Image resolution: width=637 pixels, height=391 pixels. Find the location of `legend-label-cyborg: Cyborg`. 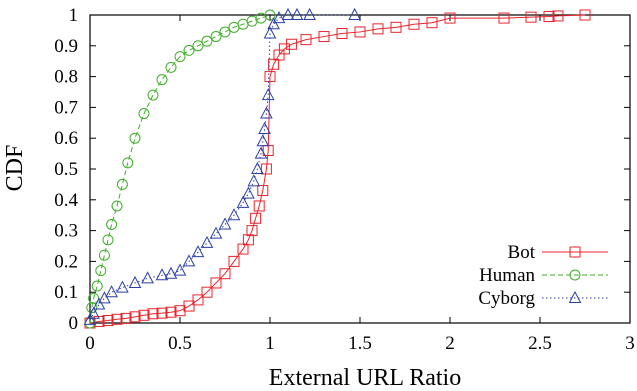

legend-label-cyborg: Cyborg is located at coordinates (506, 298).